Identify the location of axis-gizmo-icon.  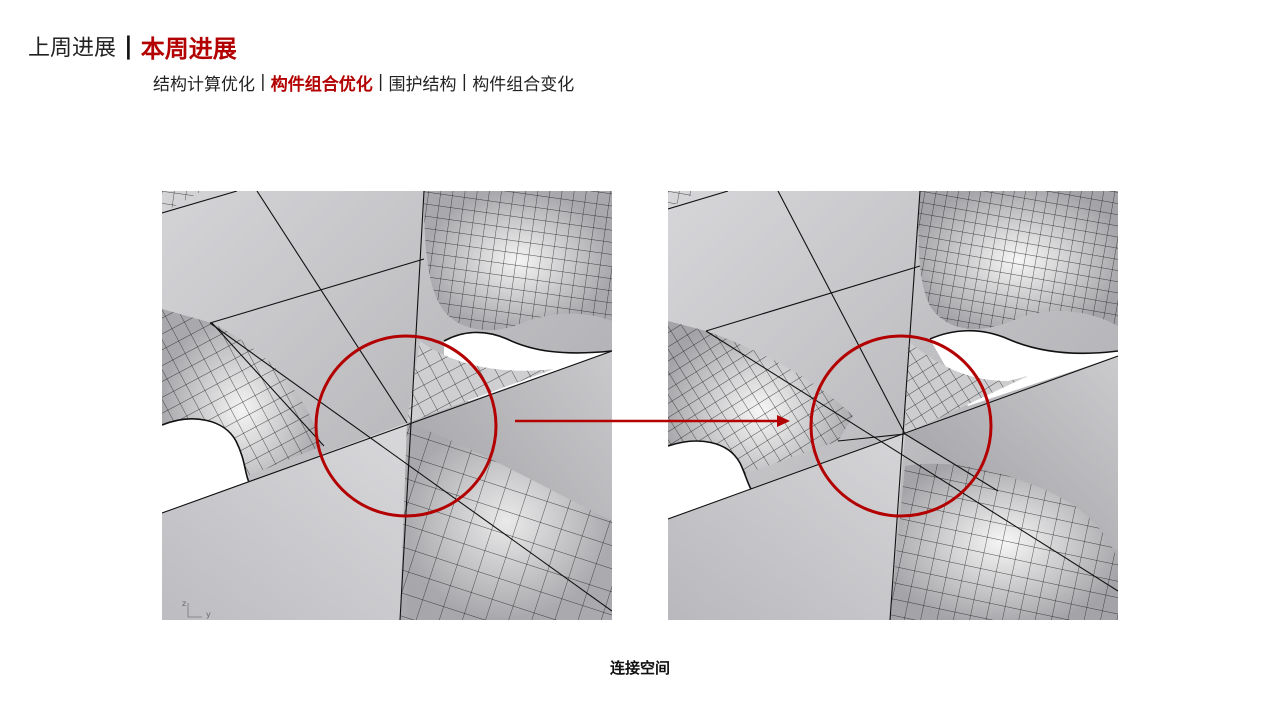
(194, 610).